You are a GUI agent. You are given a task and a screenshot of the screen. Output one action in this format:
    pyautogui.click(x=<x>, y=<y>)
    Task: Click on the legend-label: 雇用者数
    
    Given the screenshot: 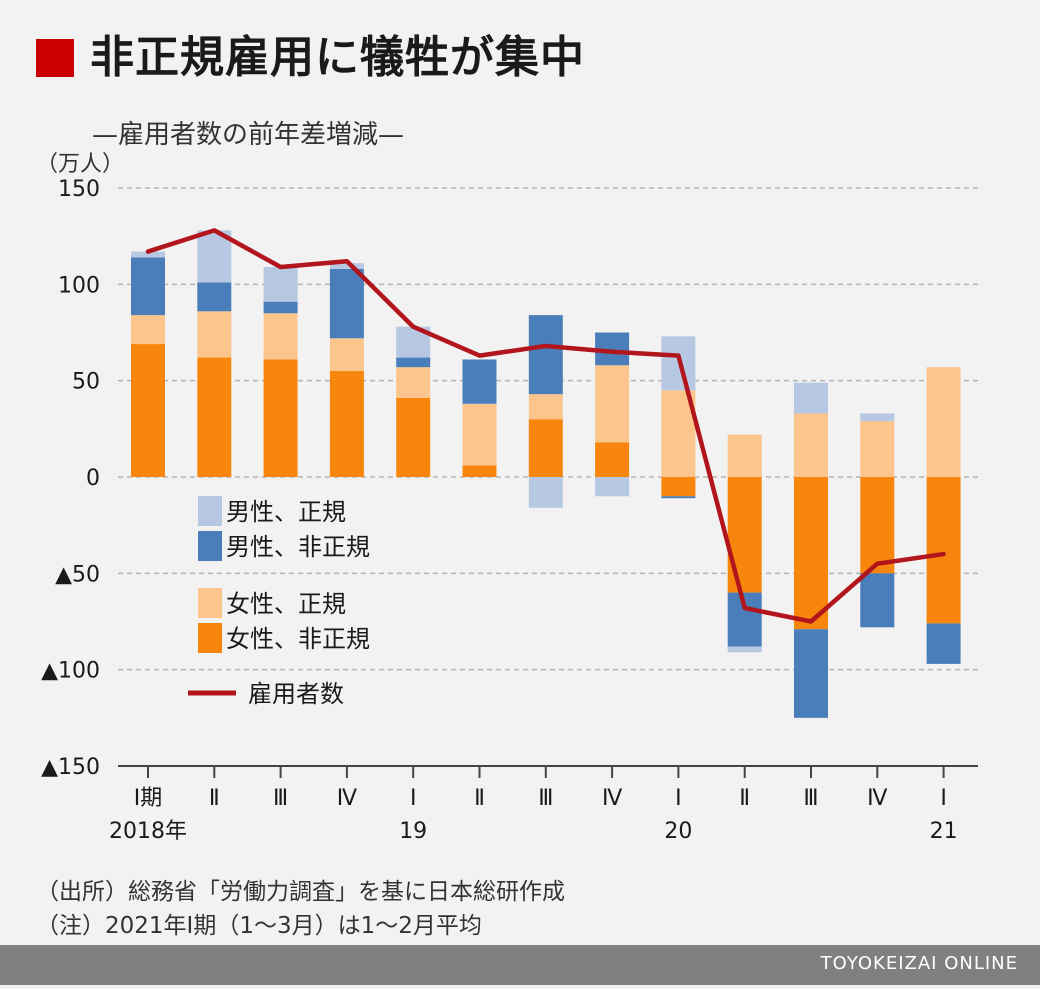 What is the action you would take?
    pyautogui.click(x=296, y=694)
    